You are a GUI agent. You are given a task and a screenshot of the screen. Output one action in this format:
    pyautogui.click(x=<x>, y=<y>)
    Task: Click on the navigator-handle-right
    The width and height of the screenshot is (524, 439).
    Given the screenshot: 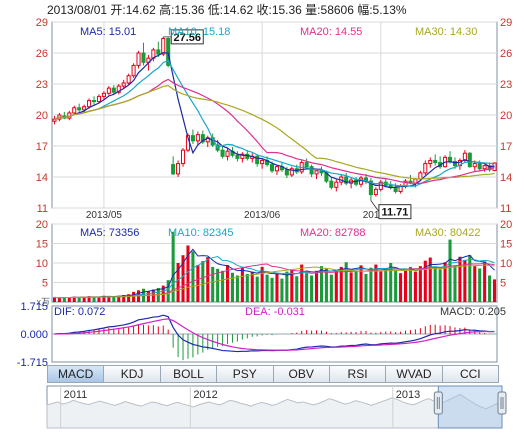 What is the action you would take?
    pyautogui.click(x=502, y=403)
    